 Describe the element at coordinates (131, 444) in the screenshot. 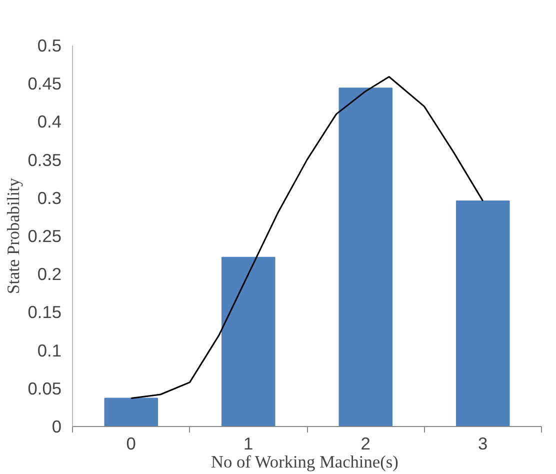

I see `x-tick-label: 0` at that location.